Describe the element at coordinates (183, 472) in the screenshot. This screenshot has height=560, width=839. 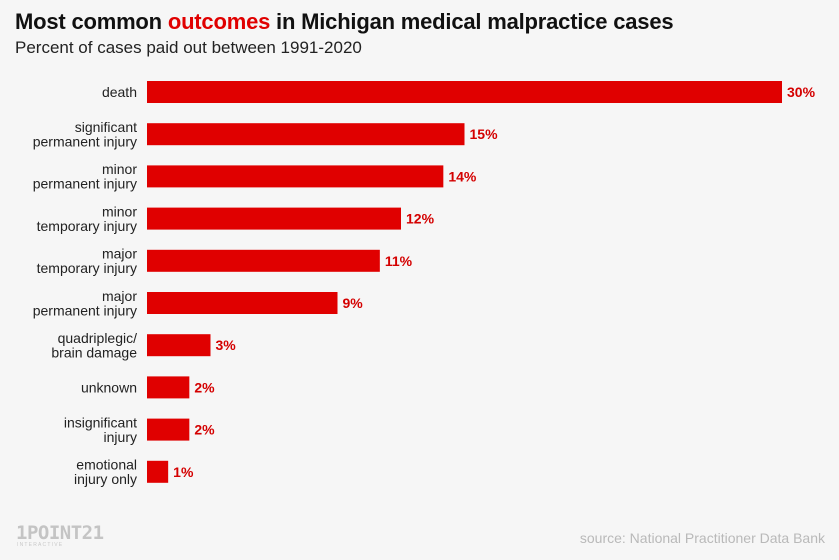
I see `bar-value-label: 1%` at that location.